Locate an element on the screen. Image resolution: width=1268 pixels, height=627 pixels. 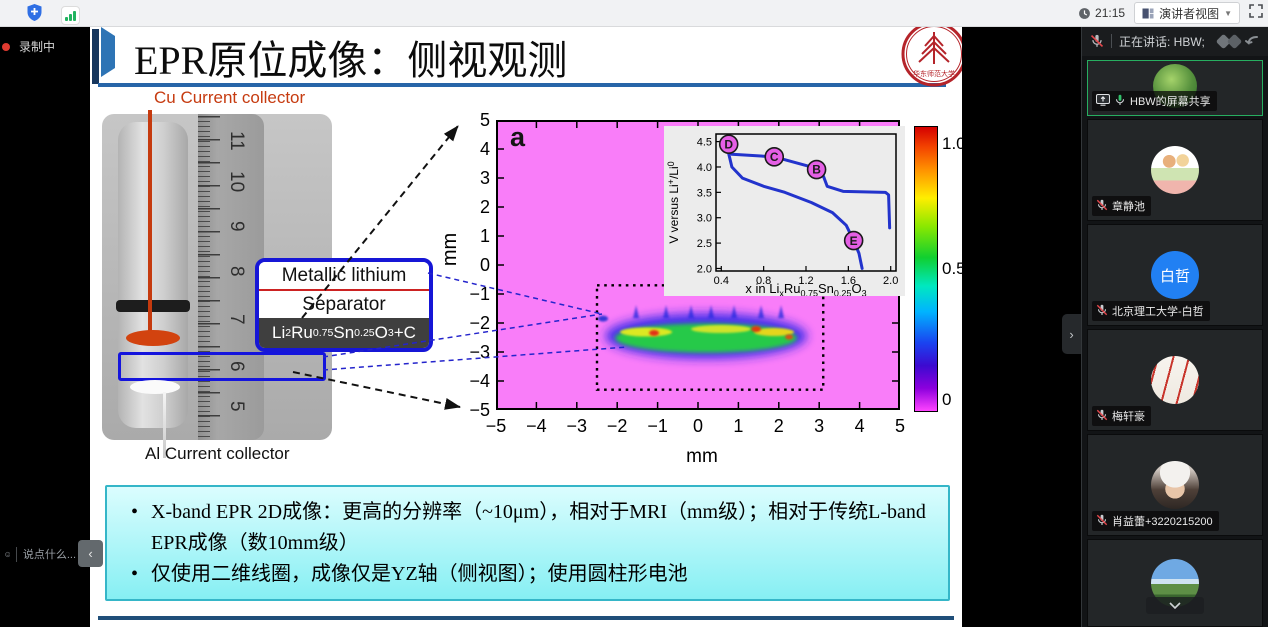
x-tick-label: −2 is located at coordinates (617, 426).